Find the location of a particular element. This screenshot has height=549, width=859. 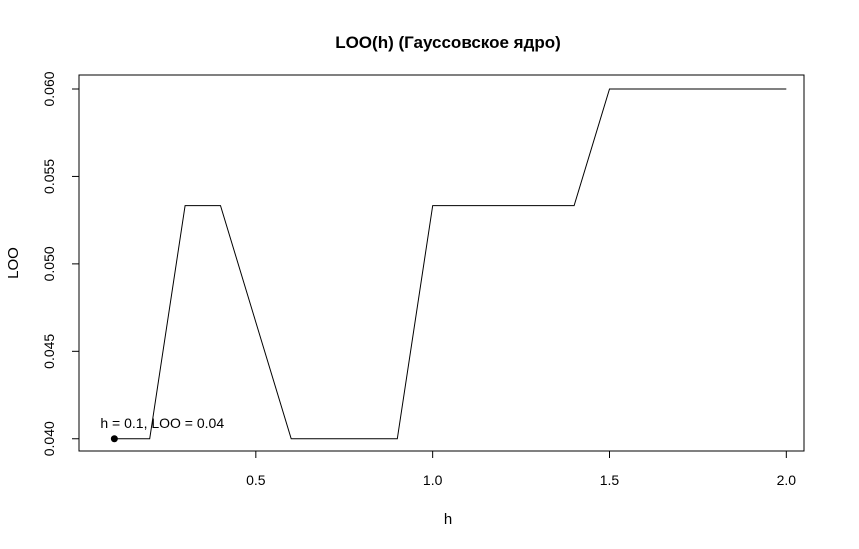

y-tick-label: 0.055 is located at coordinates (49, 176).